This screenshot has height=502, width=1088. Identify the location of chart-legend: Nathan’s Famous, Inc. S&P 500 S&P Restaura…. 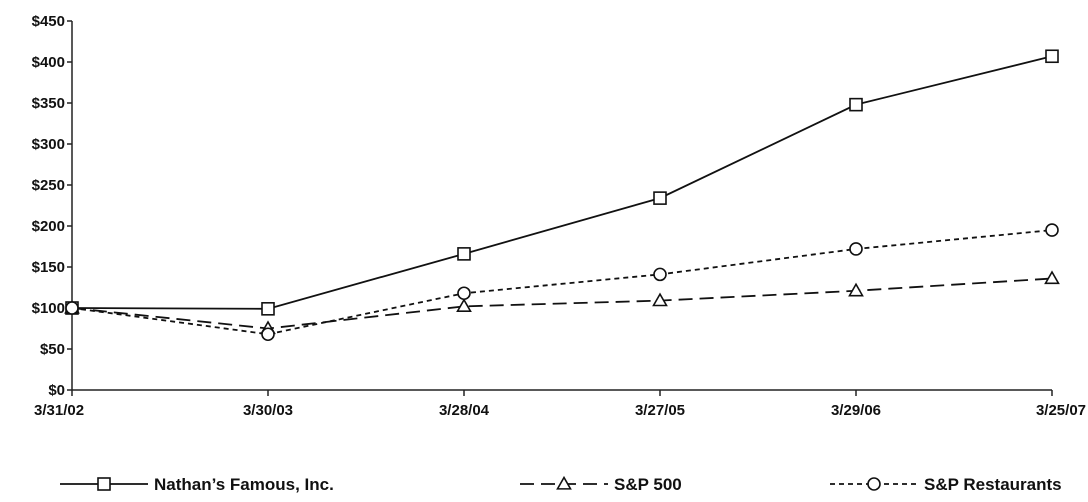
(561, 484).